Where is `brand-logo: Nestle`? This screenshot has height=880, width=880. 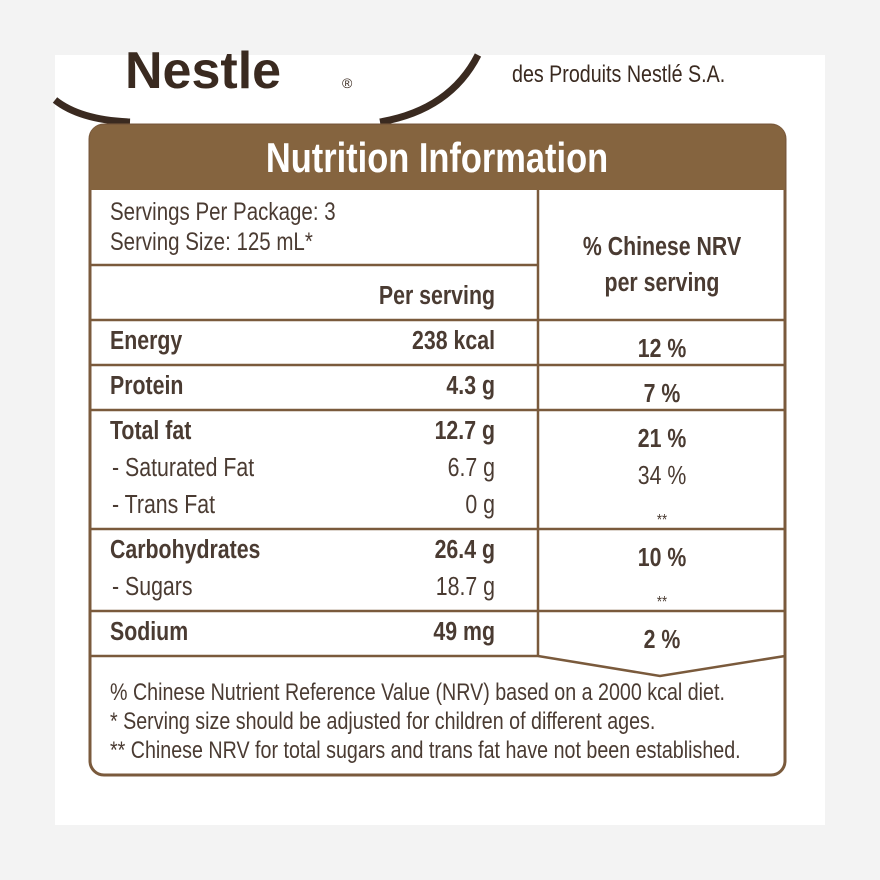 brand-logo: Nestle is located at coordinates (203, 71).